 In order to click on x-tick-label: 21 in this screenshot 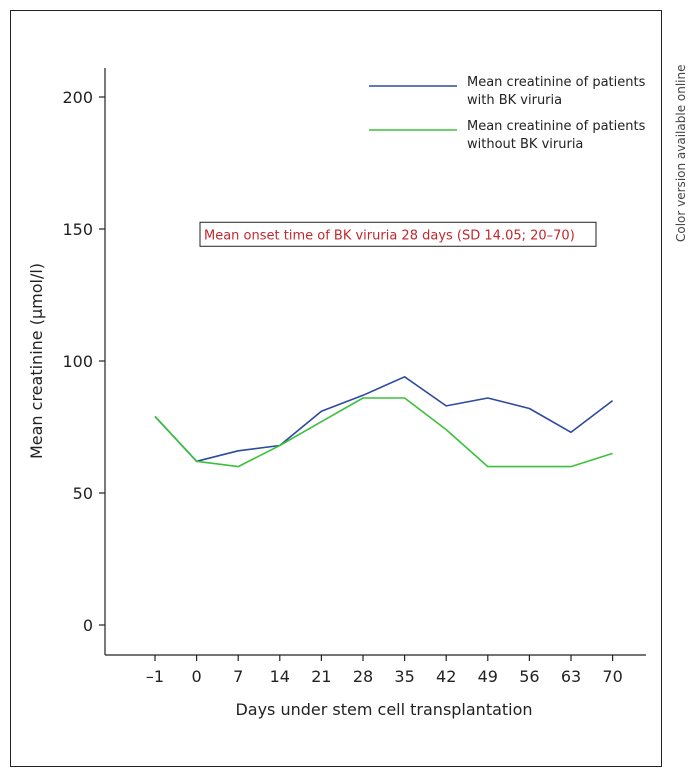, I will do `click(321, 676)`.